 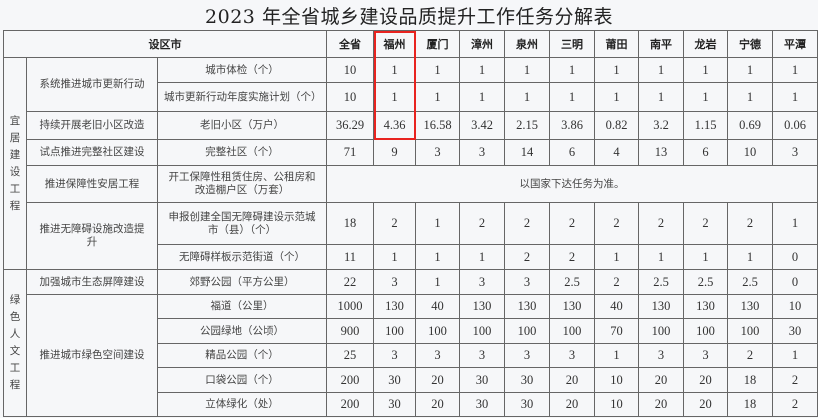 I want to click on indicator-label: 郊野公园（平方公里）, so click(x=242, y=282).